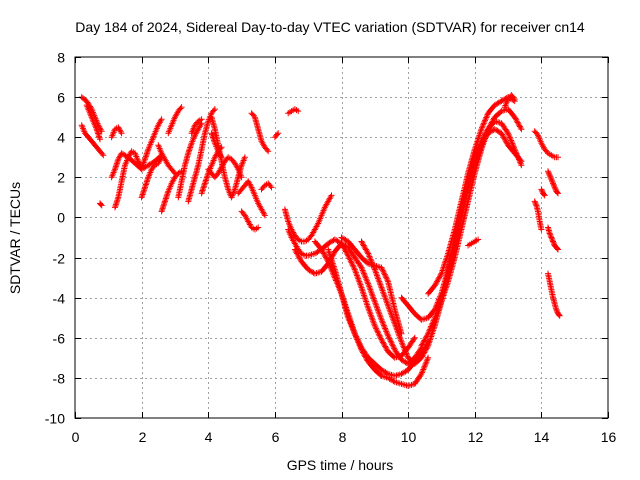  I want to click on series-arc20, so click(250, 220).